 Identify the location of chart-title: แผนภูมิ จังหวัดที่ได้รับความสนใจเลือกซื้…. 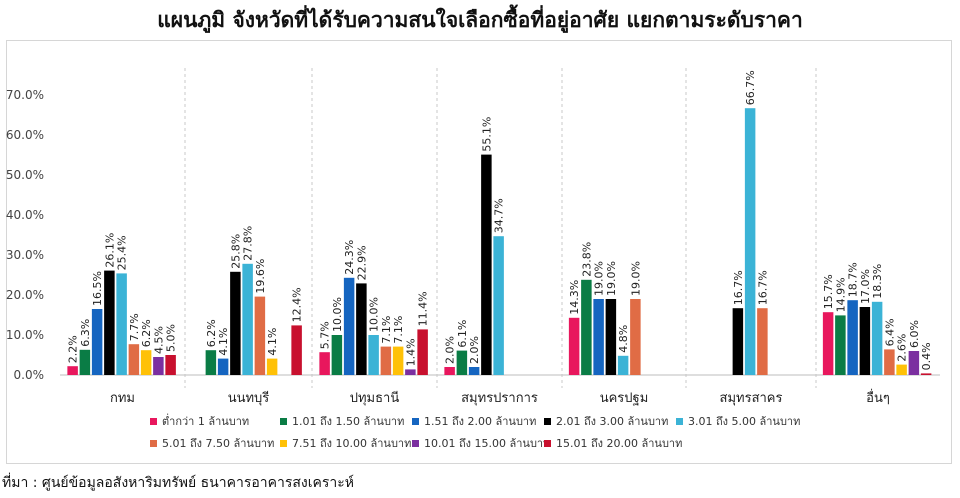
(480, 20).